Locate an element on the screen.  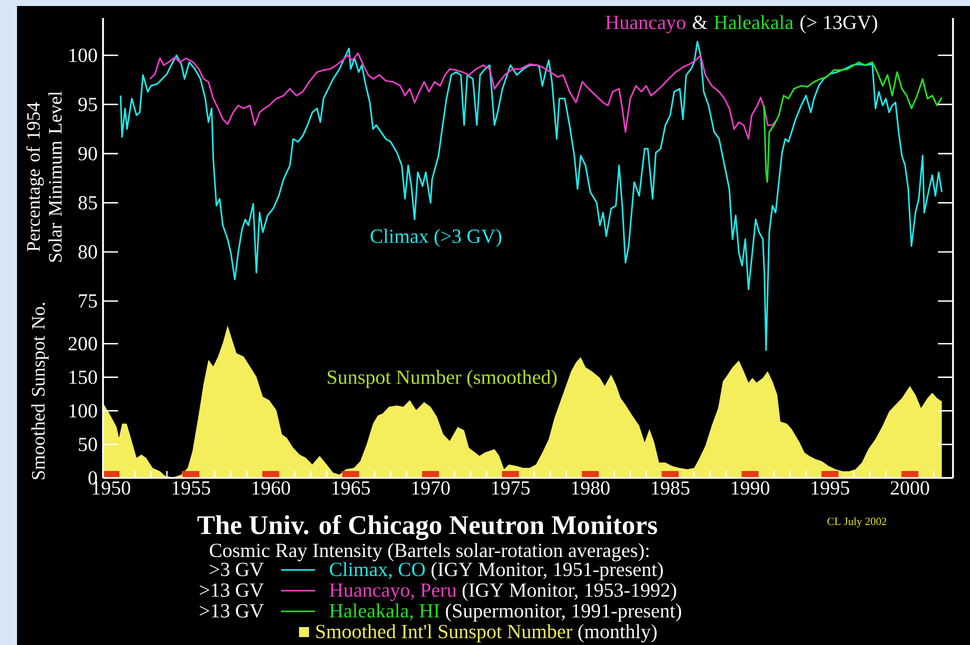
x-tick-label: 1955 is located at coordinates (191, 488).